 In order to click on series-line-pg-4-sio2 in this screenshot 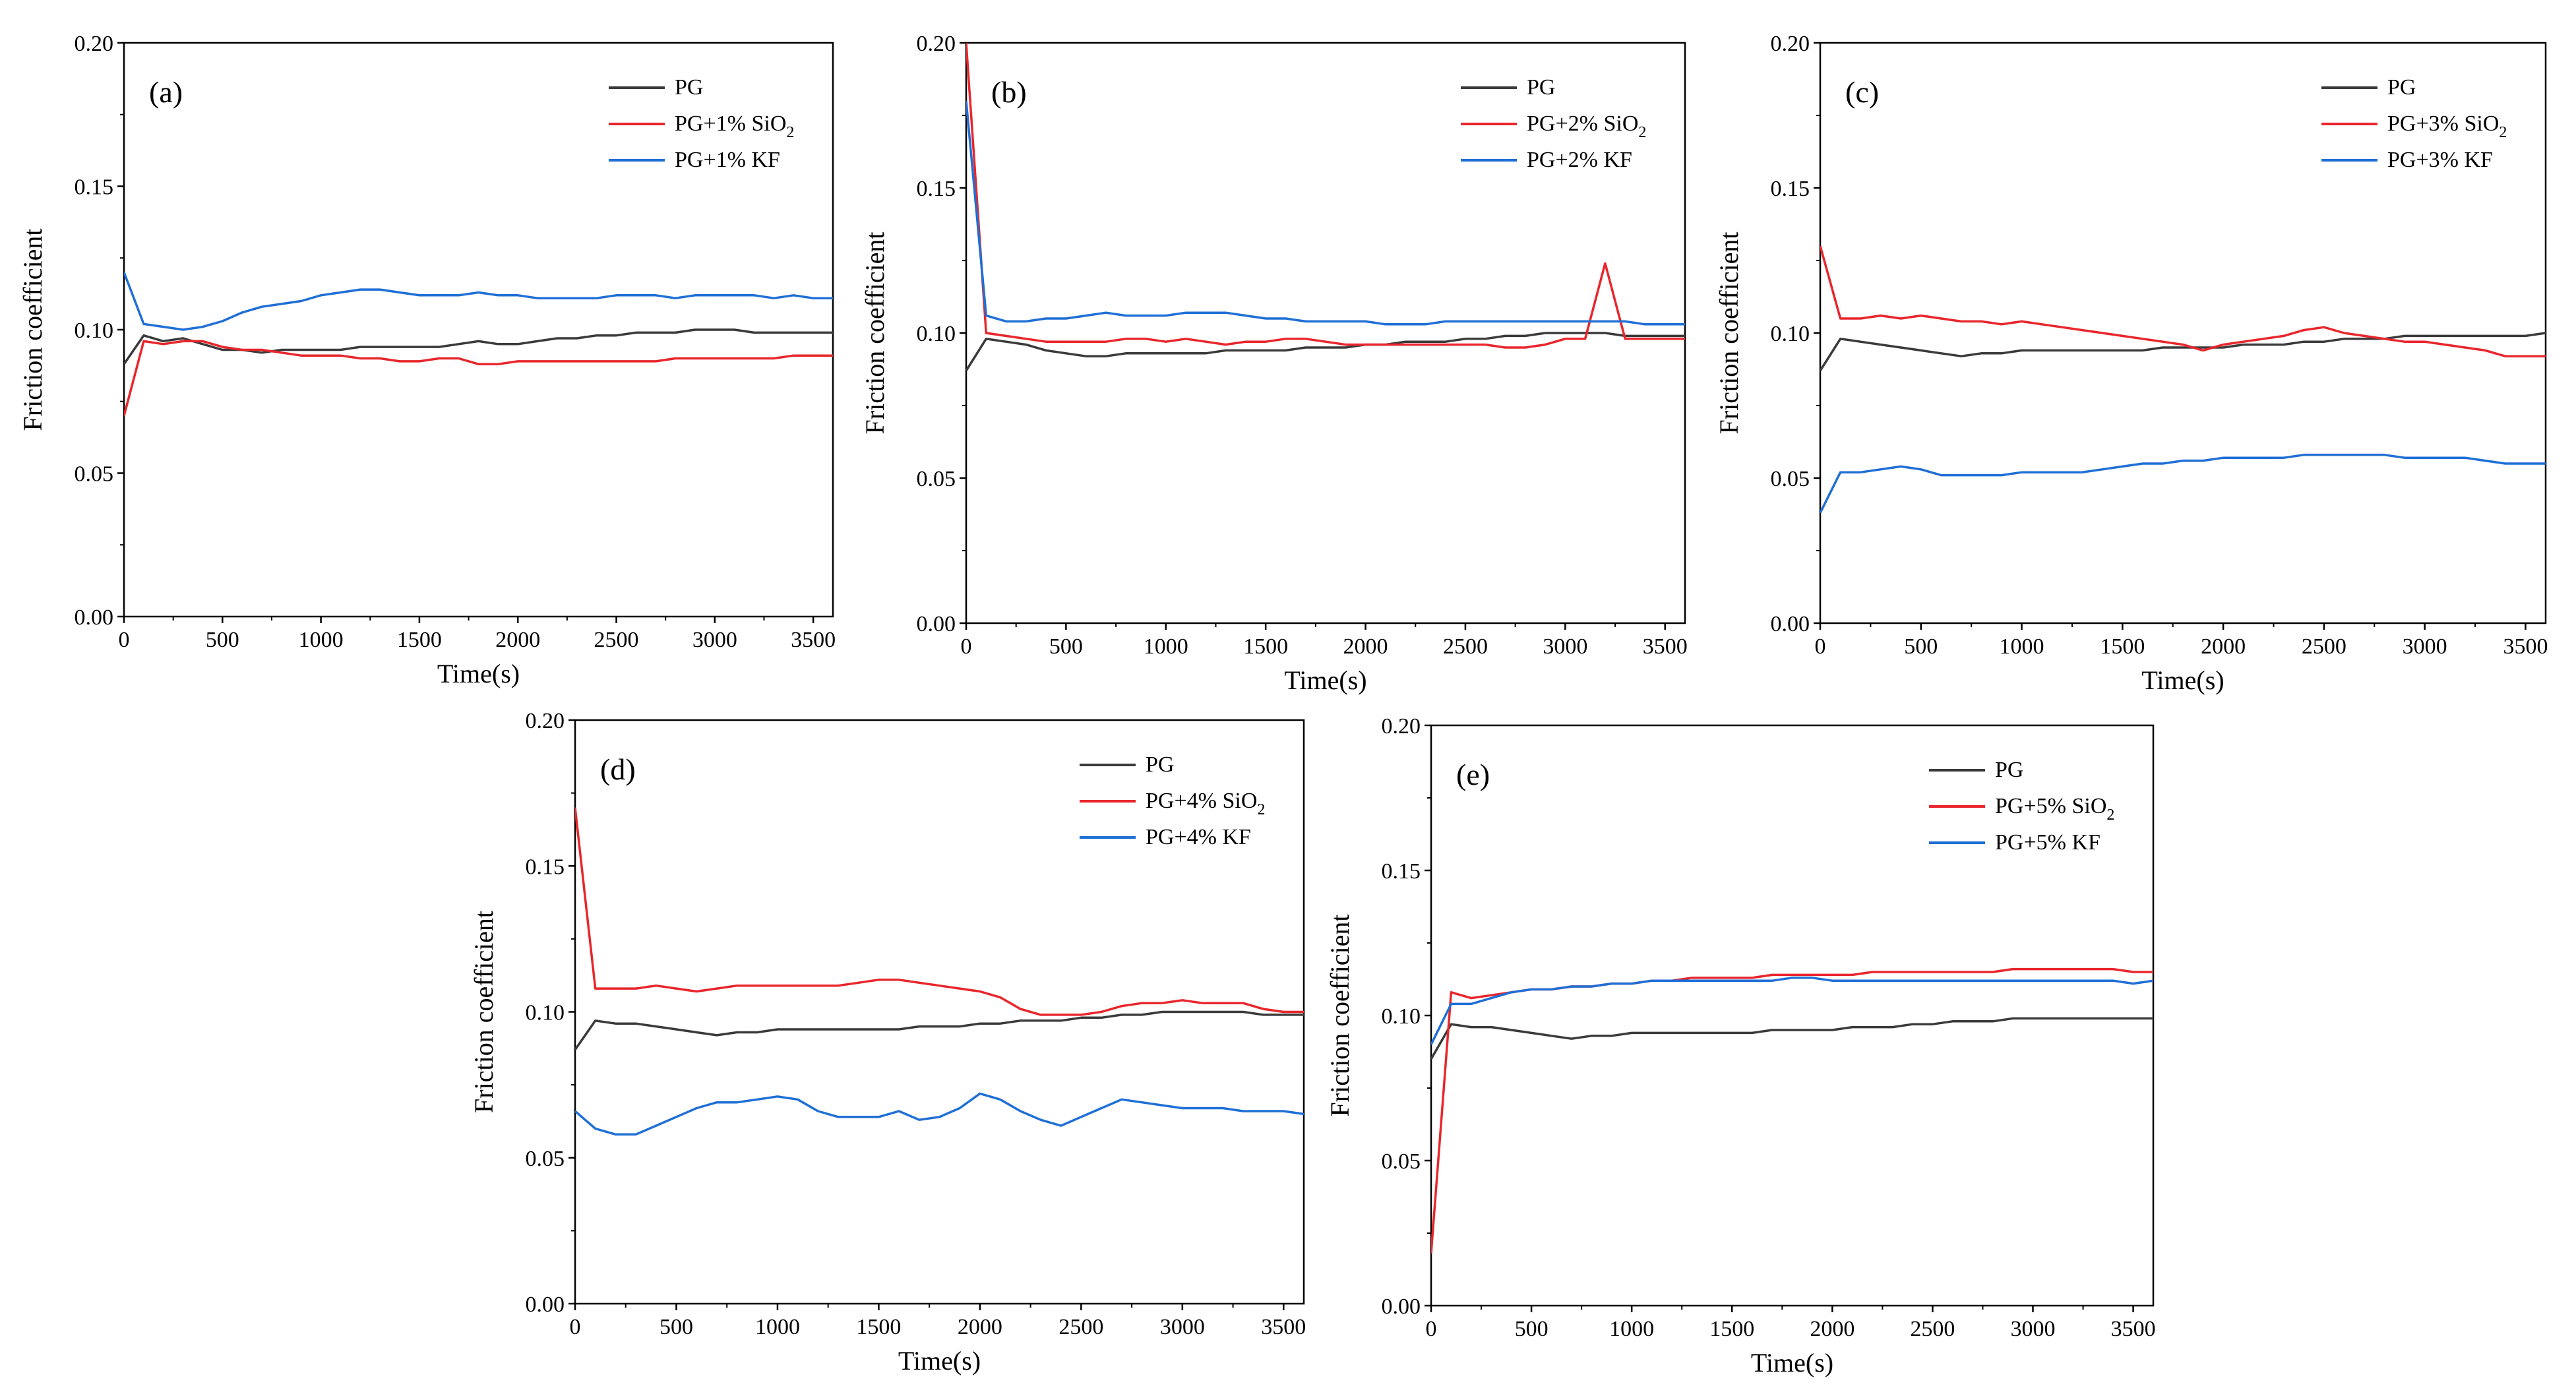, I will do `click(939, 911)`.